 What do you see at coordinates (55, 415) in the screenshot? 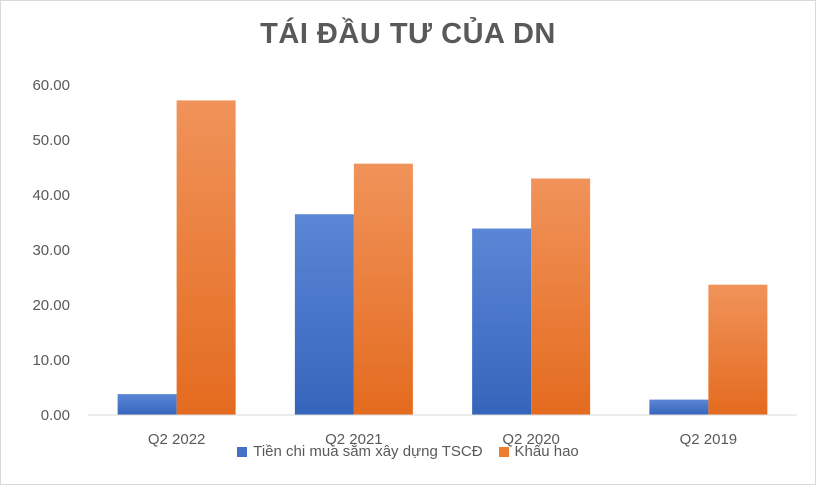
I see `y-tick-label: 0.00` at bounding box center [55, 415].